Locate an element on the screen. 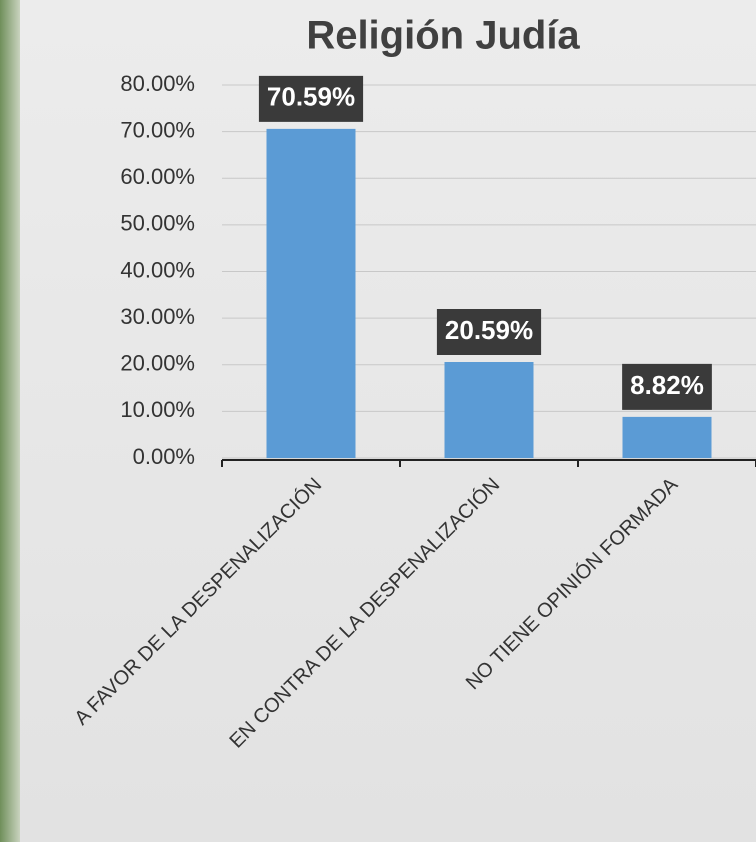 This screenshot has width=756, height=842. y-tick-label: 50.00% is located at coordinates (157, 223).